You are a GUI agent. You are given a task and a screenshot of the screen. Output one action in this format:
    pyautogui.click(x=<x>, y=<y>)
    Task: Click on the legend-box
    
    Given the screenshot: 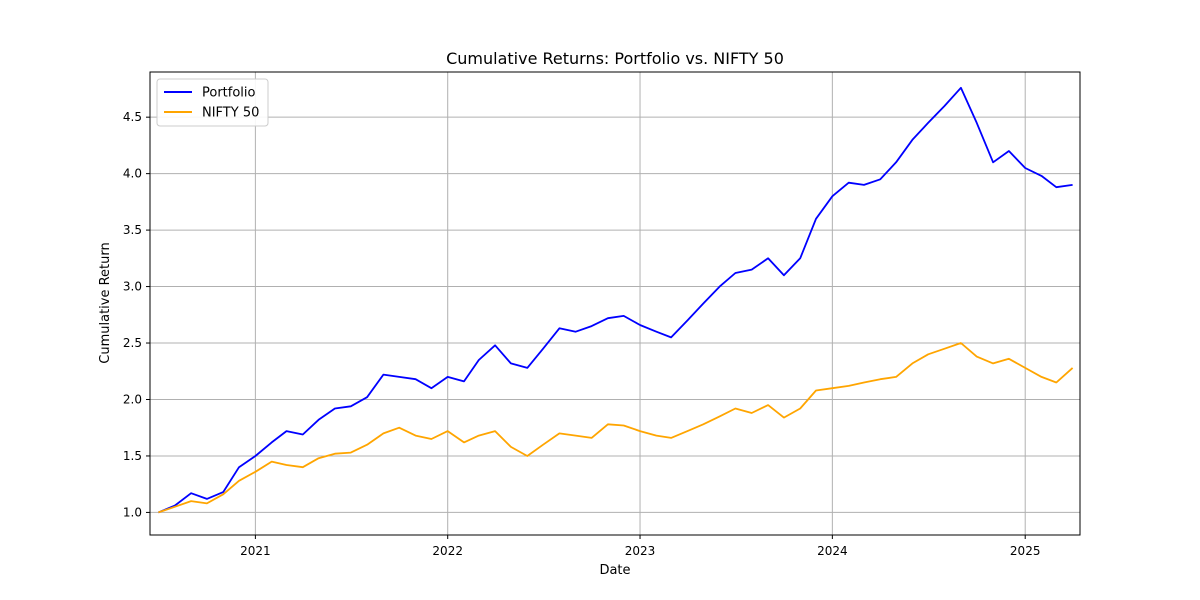 What is the action you would take?
    pyautogui.click(x=212, y=102)
    